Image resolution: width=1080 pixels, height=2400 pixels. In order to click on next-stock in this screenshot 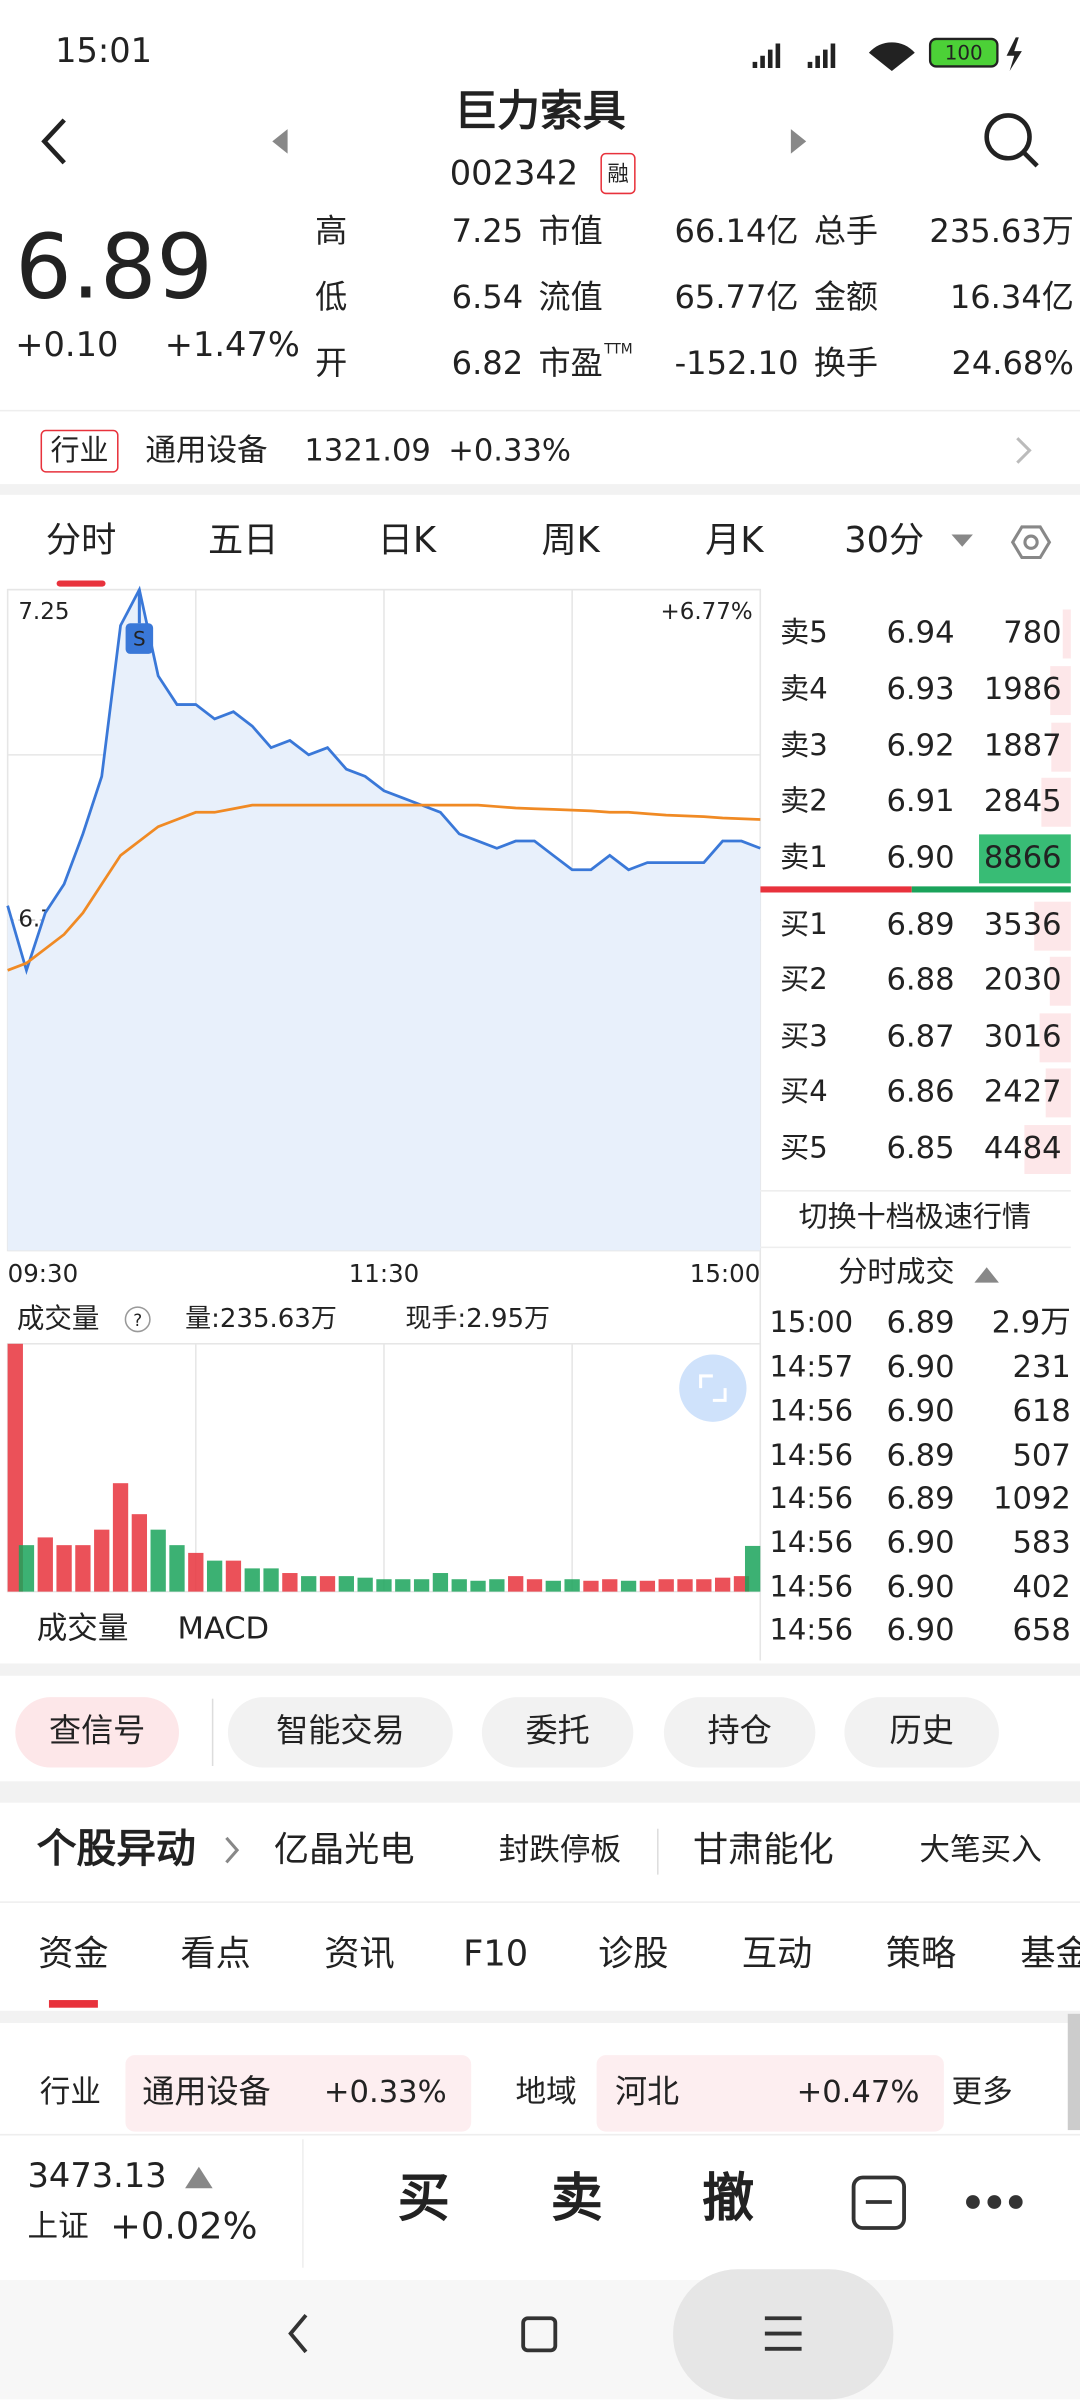, I will do `click(798, 141)`.